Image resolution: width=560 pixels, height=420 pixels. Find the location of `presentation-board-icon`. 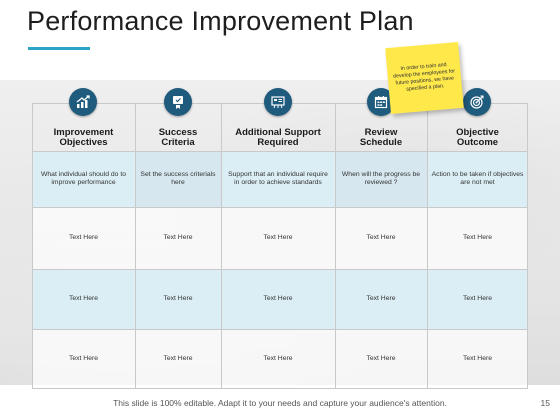

presentation-board-icon is located at coordinates (278, 102).